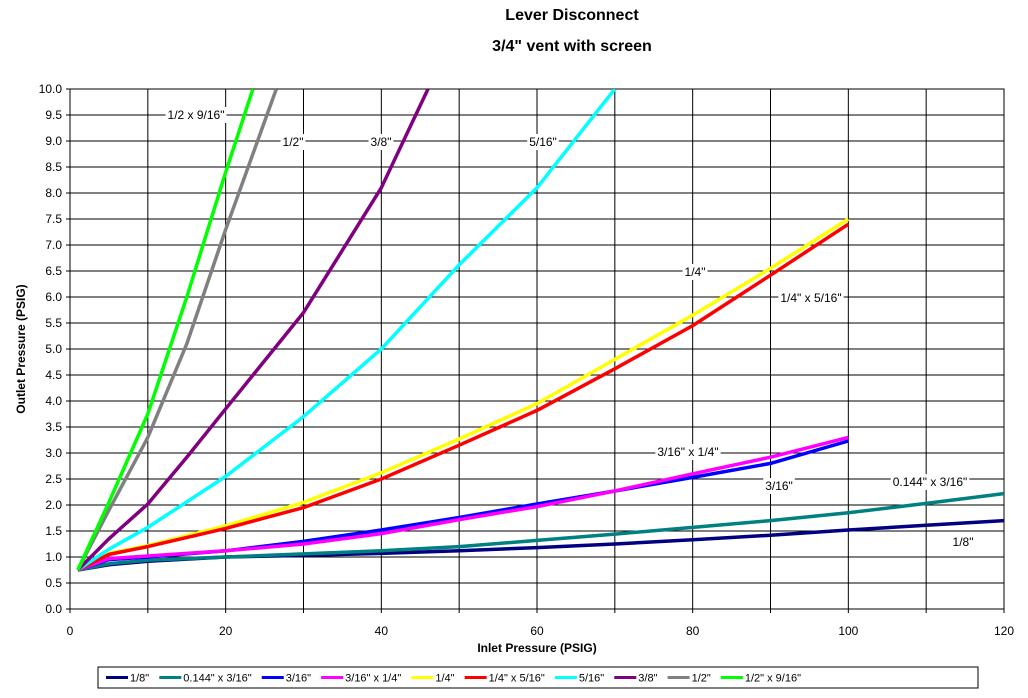 The height and width of the screenshot is (698, 1028). Describe the element at coordinates (647, 679) in the screenshot. I see `legend-label-3-8: 3/8"` at that location.